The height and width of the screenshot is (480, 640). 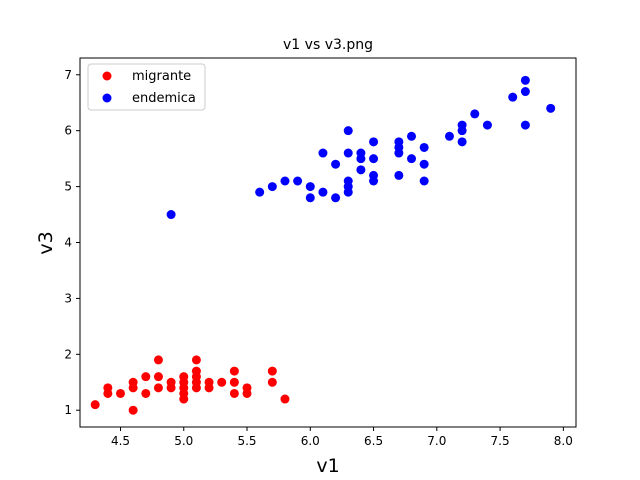 What do you see at coordinates (342, 437) in the screenshot?
I see `x-axis-ticks: 4.5 5.0 5.5 6.0 6.5 7.0 7.5 8.0` at bounding box center [342, 437].